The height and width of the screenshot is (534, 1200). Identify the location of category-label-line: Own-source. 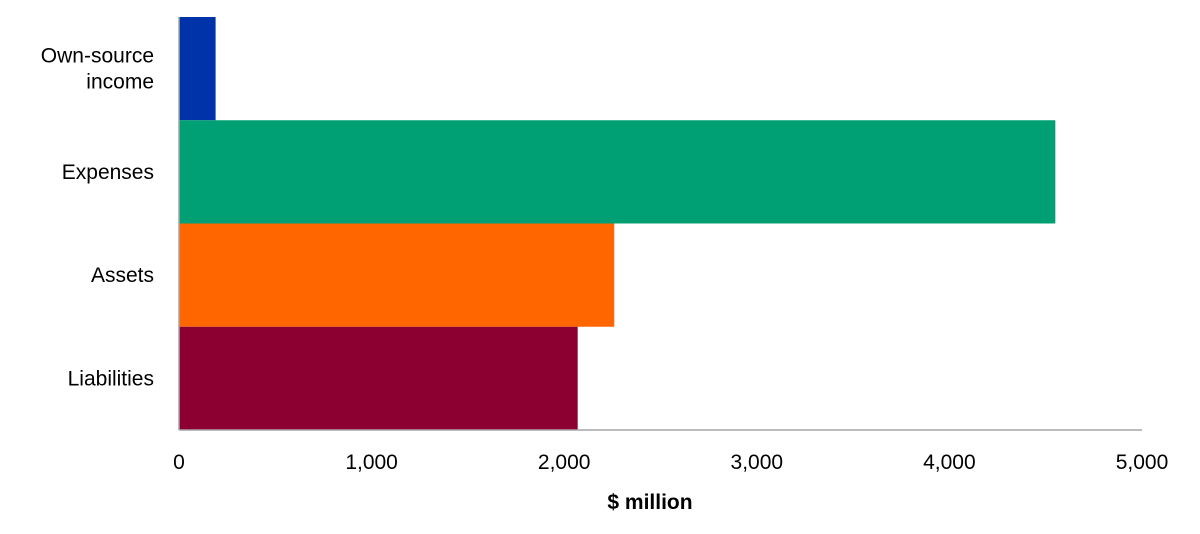
(97, 56).